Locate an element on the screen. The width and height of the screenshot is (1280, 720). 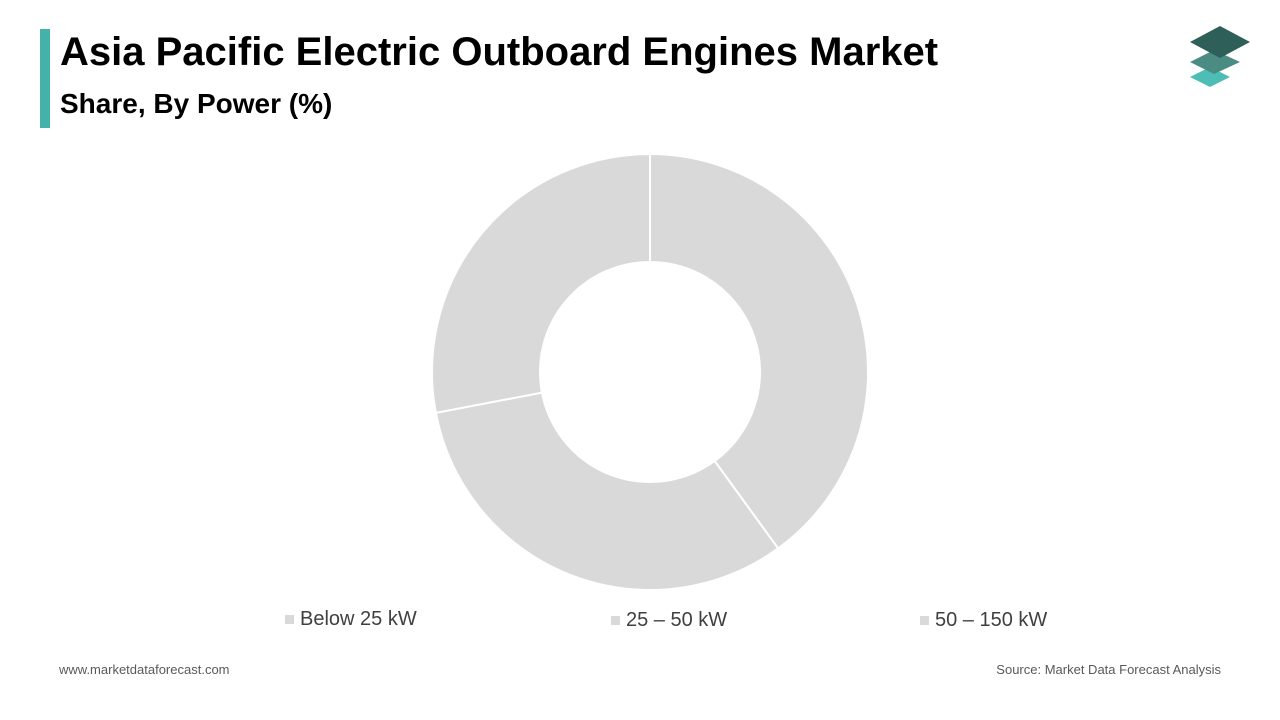
footer-website: www.marketdataforecast.com is located at coordinates (144, 669).